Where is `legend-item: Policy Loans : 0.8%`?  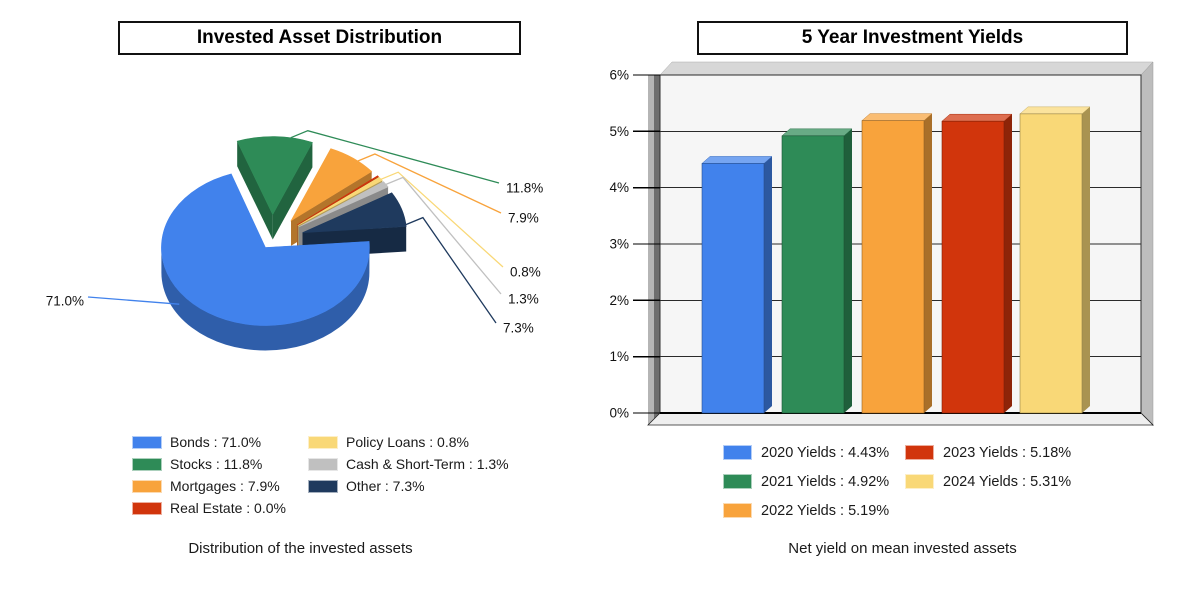
legend-item: Policy Loans : 0.8% is located at coordinates (408, 442).